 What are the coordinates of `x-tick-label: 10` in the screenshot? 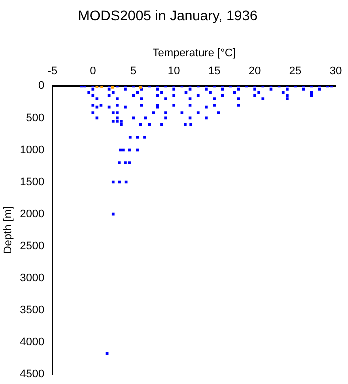 It's located at (174, 72).